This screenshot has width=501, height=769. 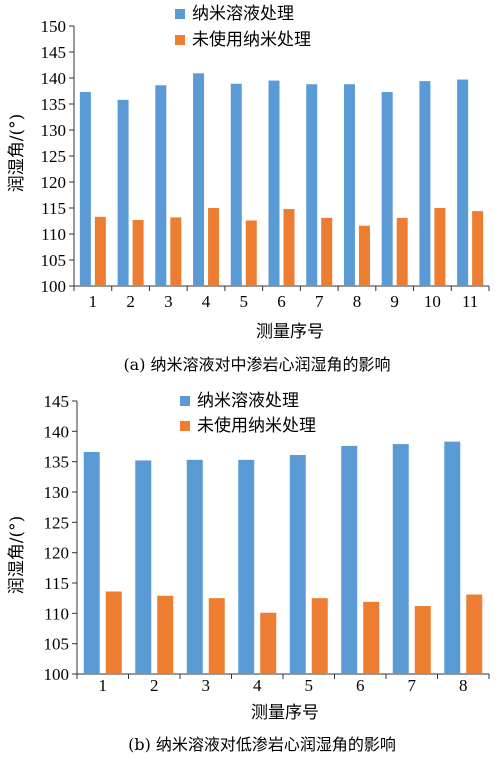 What do you see at coordinates (57, 674) in the screenshot?
I see `chart-b-y-tick-label: 100` at bounding box center [57, 674].